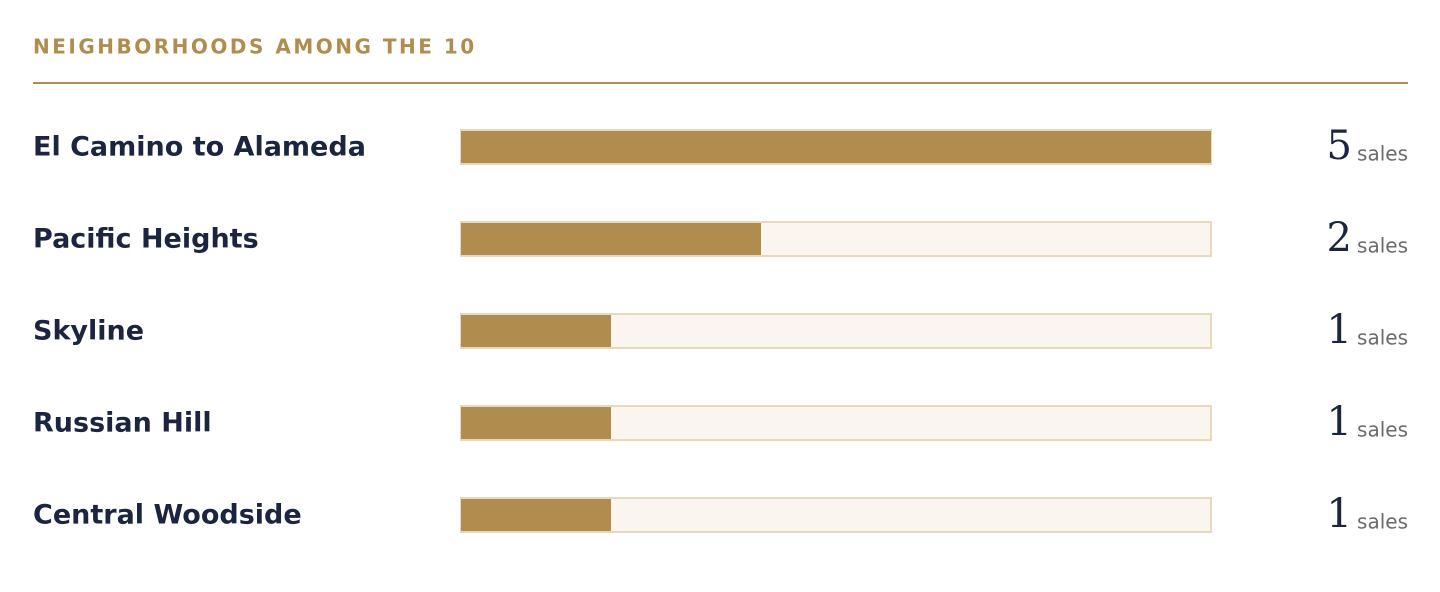 This screenshot has width=1440, height=592. What do you see at coordinates (122, 423) in the screenshot?
I see `category-label: Russian Hill` at bounding box center [122, 423].